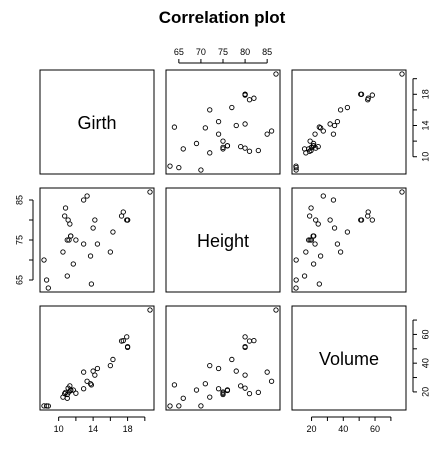 The image size is (443, 451). Describe the element at coordinates (375, 429) in the screenshot. I see `tick-label-volume-60: 60` at that location.